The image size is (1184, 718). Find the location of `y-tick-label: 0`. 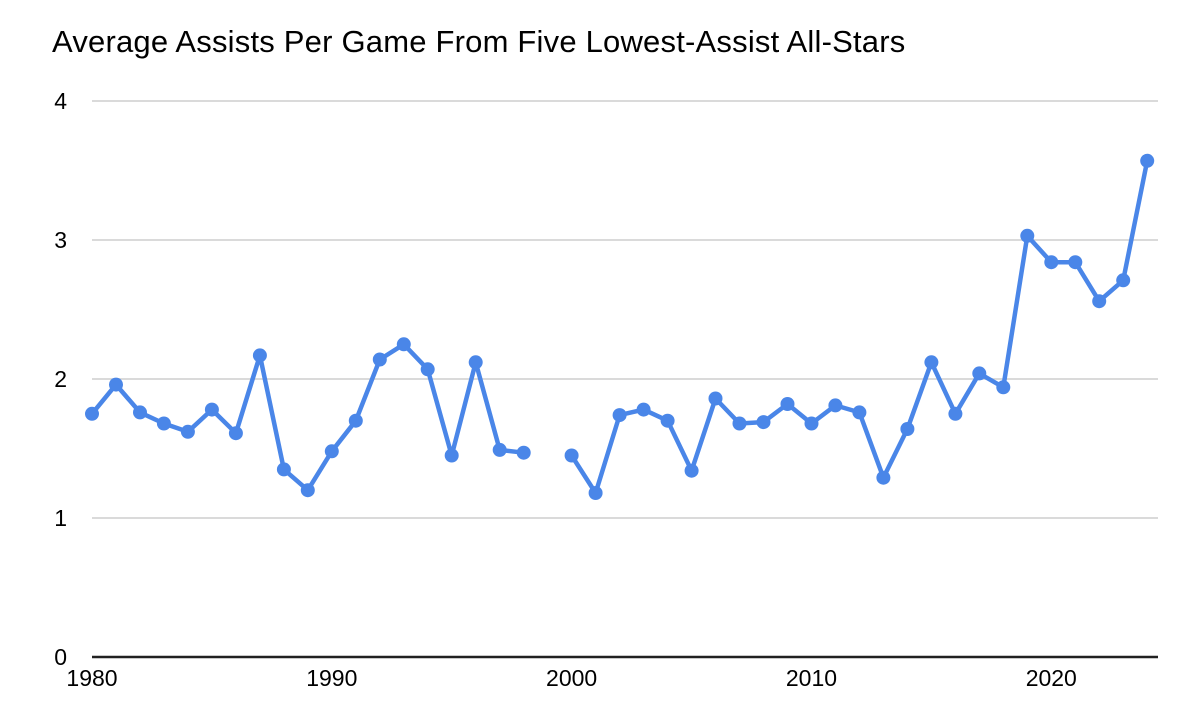

y-tick-label: 0 is located at coordinates (60, 657).